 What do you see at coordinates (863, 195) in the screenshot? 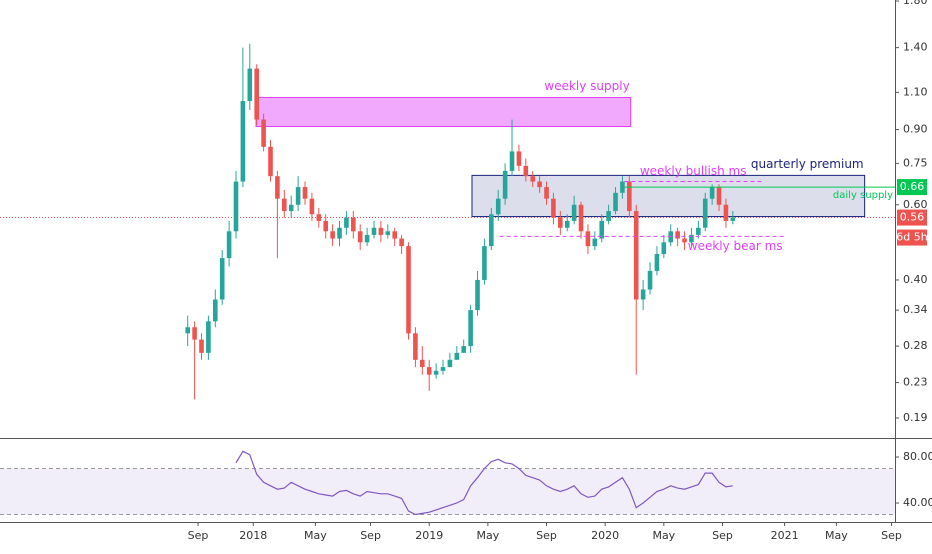
I see `level-label: daily supply` at bounding box center [863, 195].